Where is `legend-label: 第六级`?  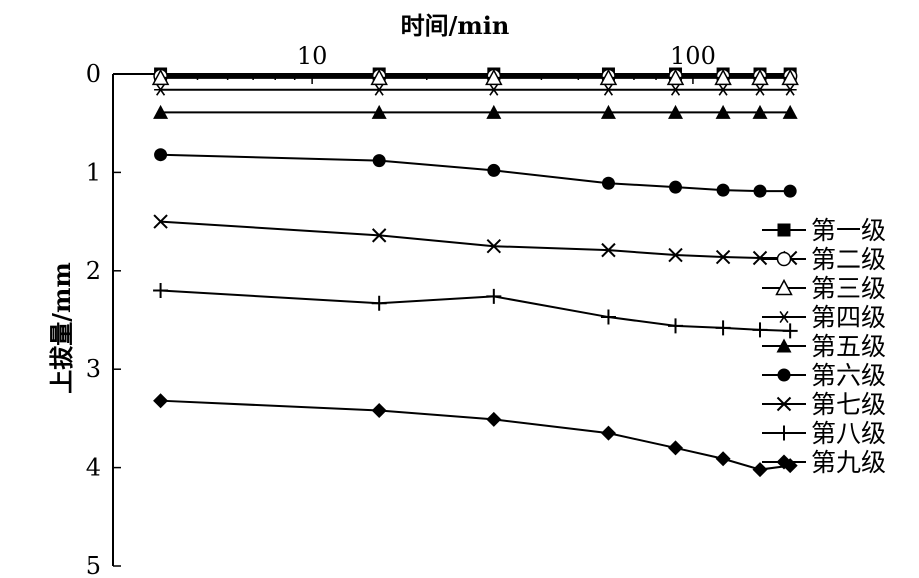 legend-label: 第六级 is located at coordinates (848, 375).